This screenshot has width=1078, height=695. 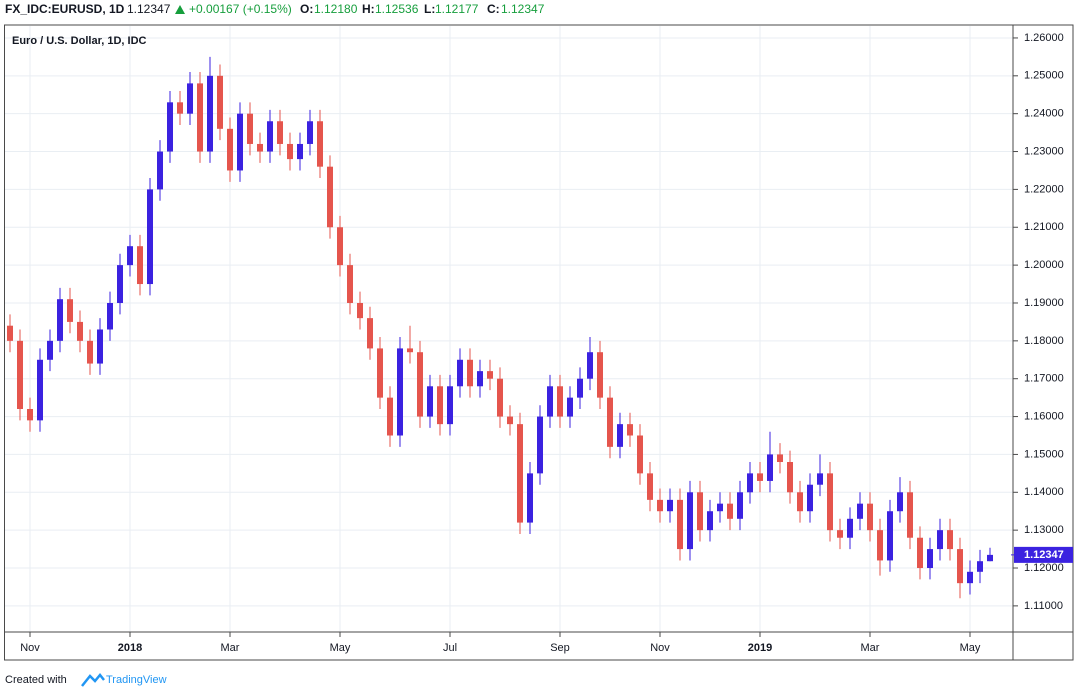 I want to click on chart-title: Euro / U.S. Dollar, 1D, IDC, so click(x=79, y=41).